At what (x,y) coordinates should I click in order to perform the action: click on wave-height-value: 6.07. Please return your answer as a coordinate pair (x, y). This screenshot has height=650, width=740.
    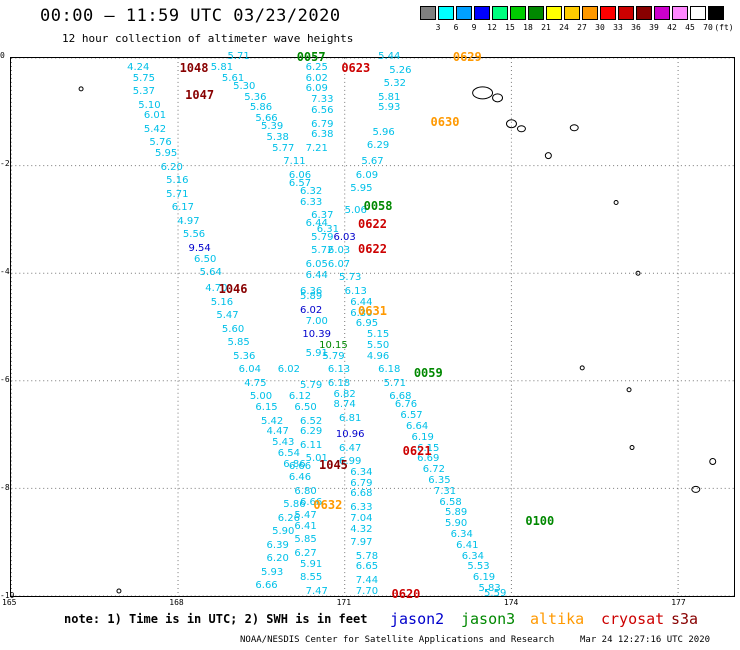
    Looking at the image, I should click on (339, 264).